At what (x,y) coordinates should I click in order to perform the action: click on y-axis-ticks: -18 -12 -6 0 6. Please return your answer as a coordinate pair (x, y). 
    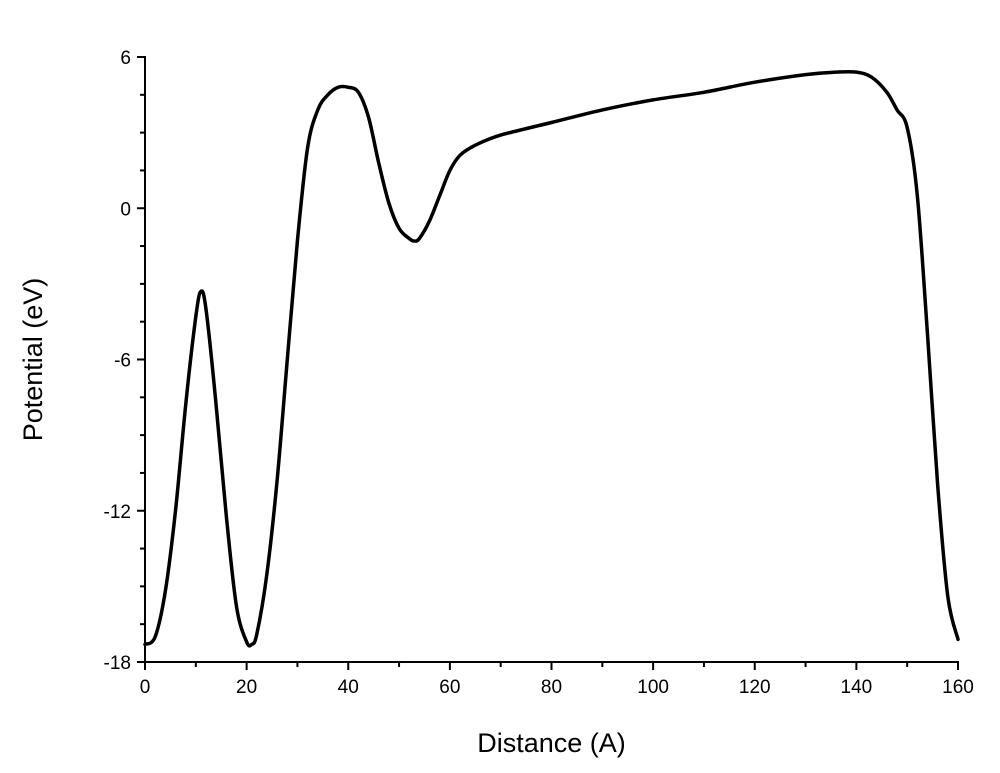
    Looking at the image, I should click on (124, 361).